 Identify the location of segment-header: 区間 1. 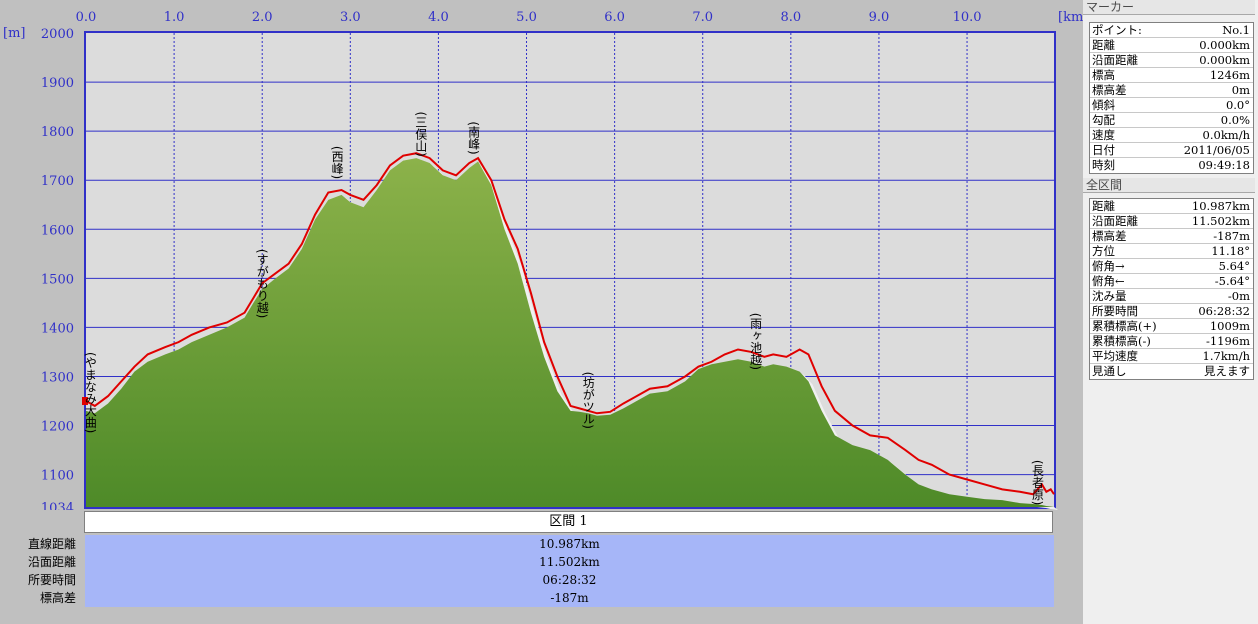
(568, 522).